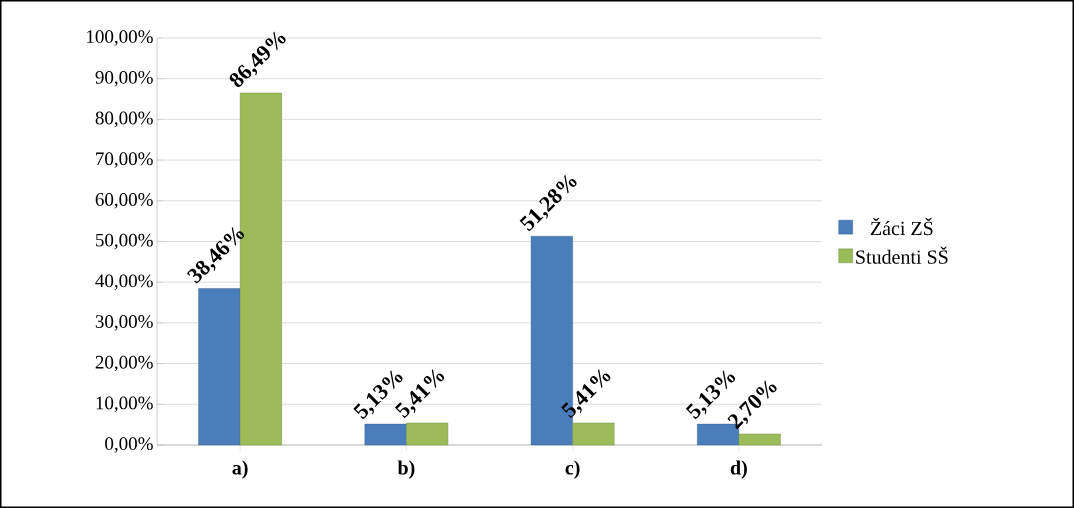 This screenshot has width=1074, height=508. Describe the element at coordinates (124, 119) in the screenshot. I see `y-tick-label: 80,00%` at that location.